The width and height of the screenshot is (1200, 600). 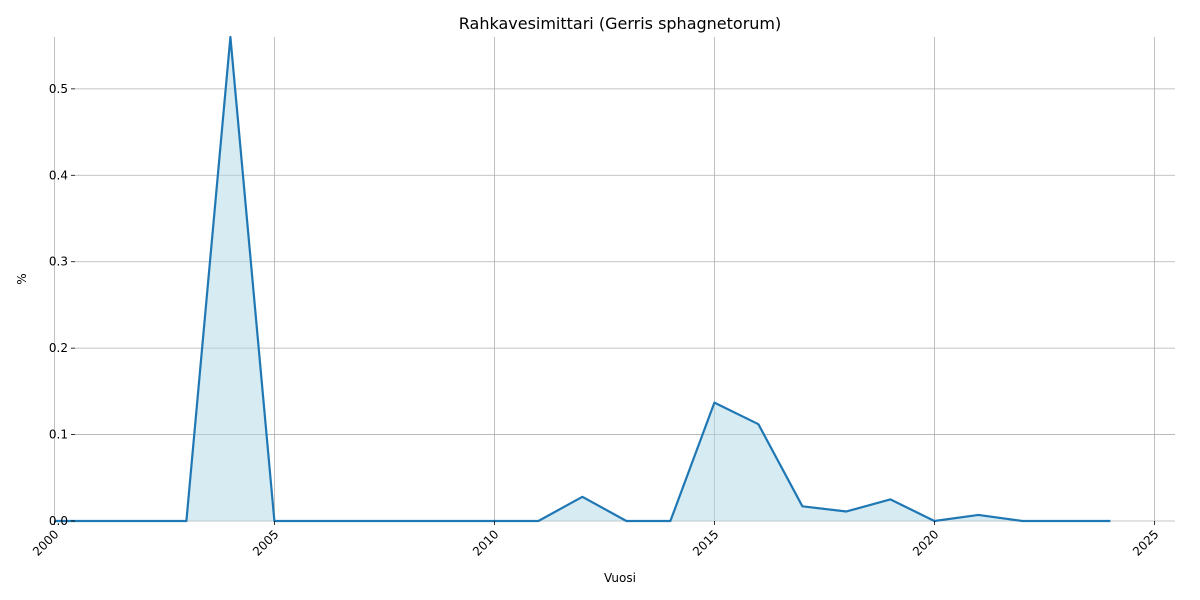 What do you see at coordinates (22, 278) in the screenshot?
I see `y-axis-label: %` at bounding box center [22, 278].